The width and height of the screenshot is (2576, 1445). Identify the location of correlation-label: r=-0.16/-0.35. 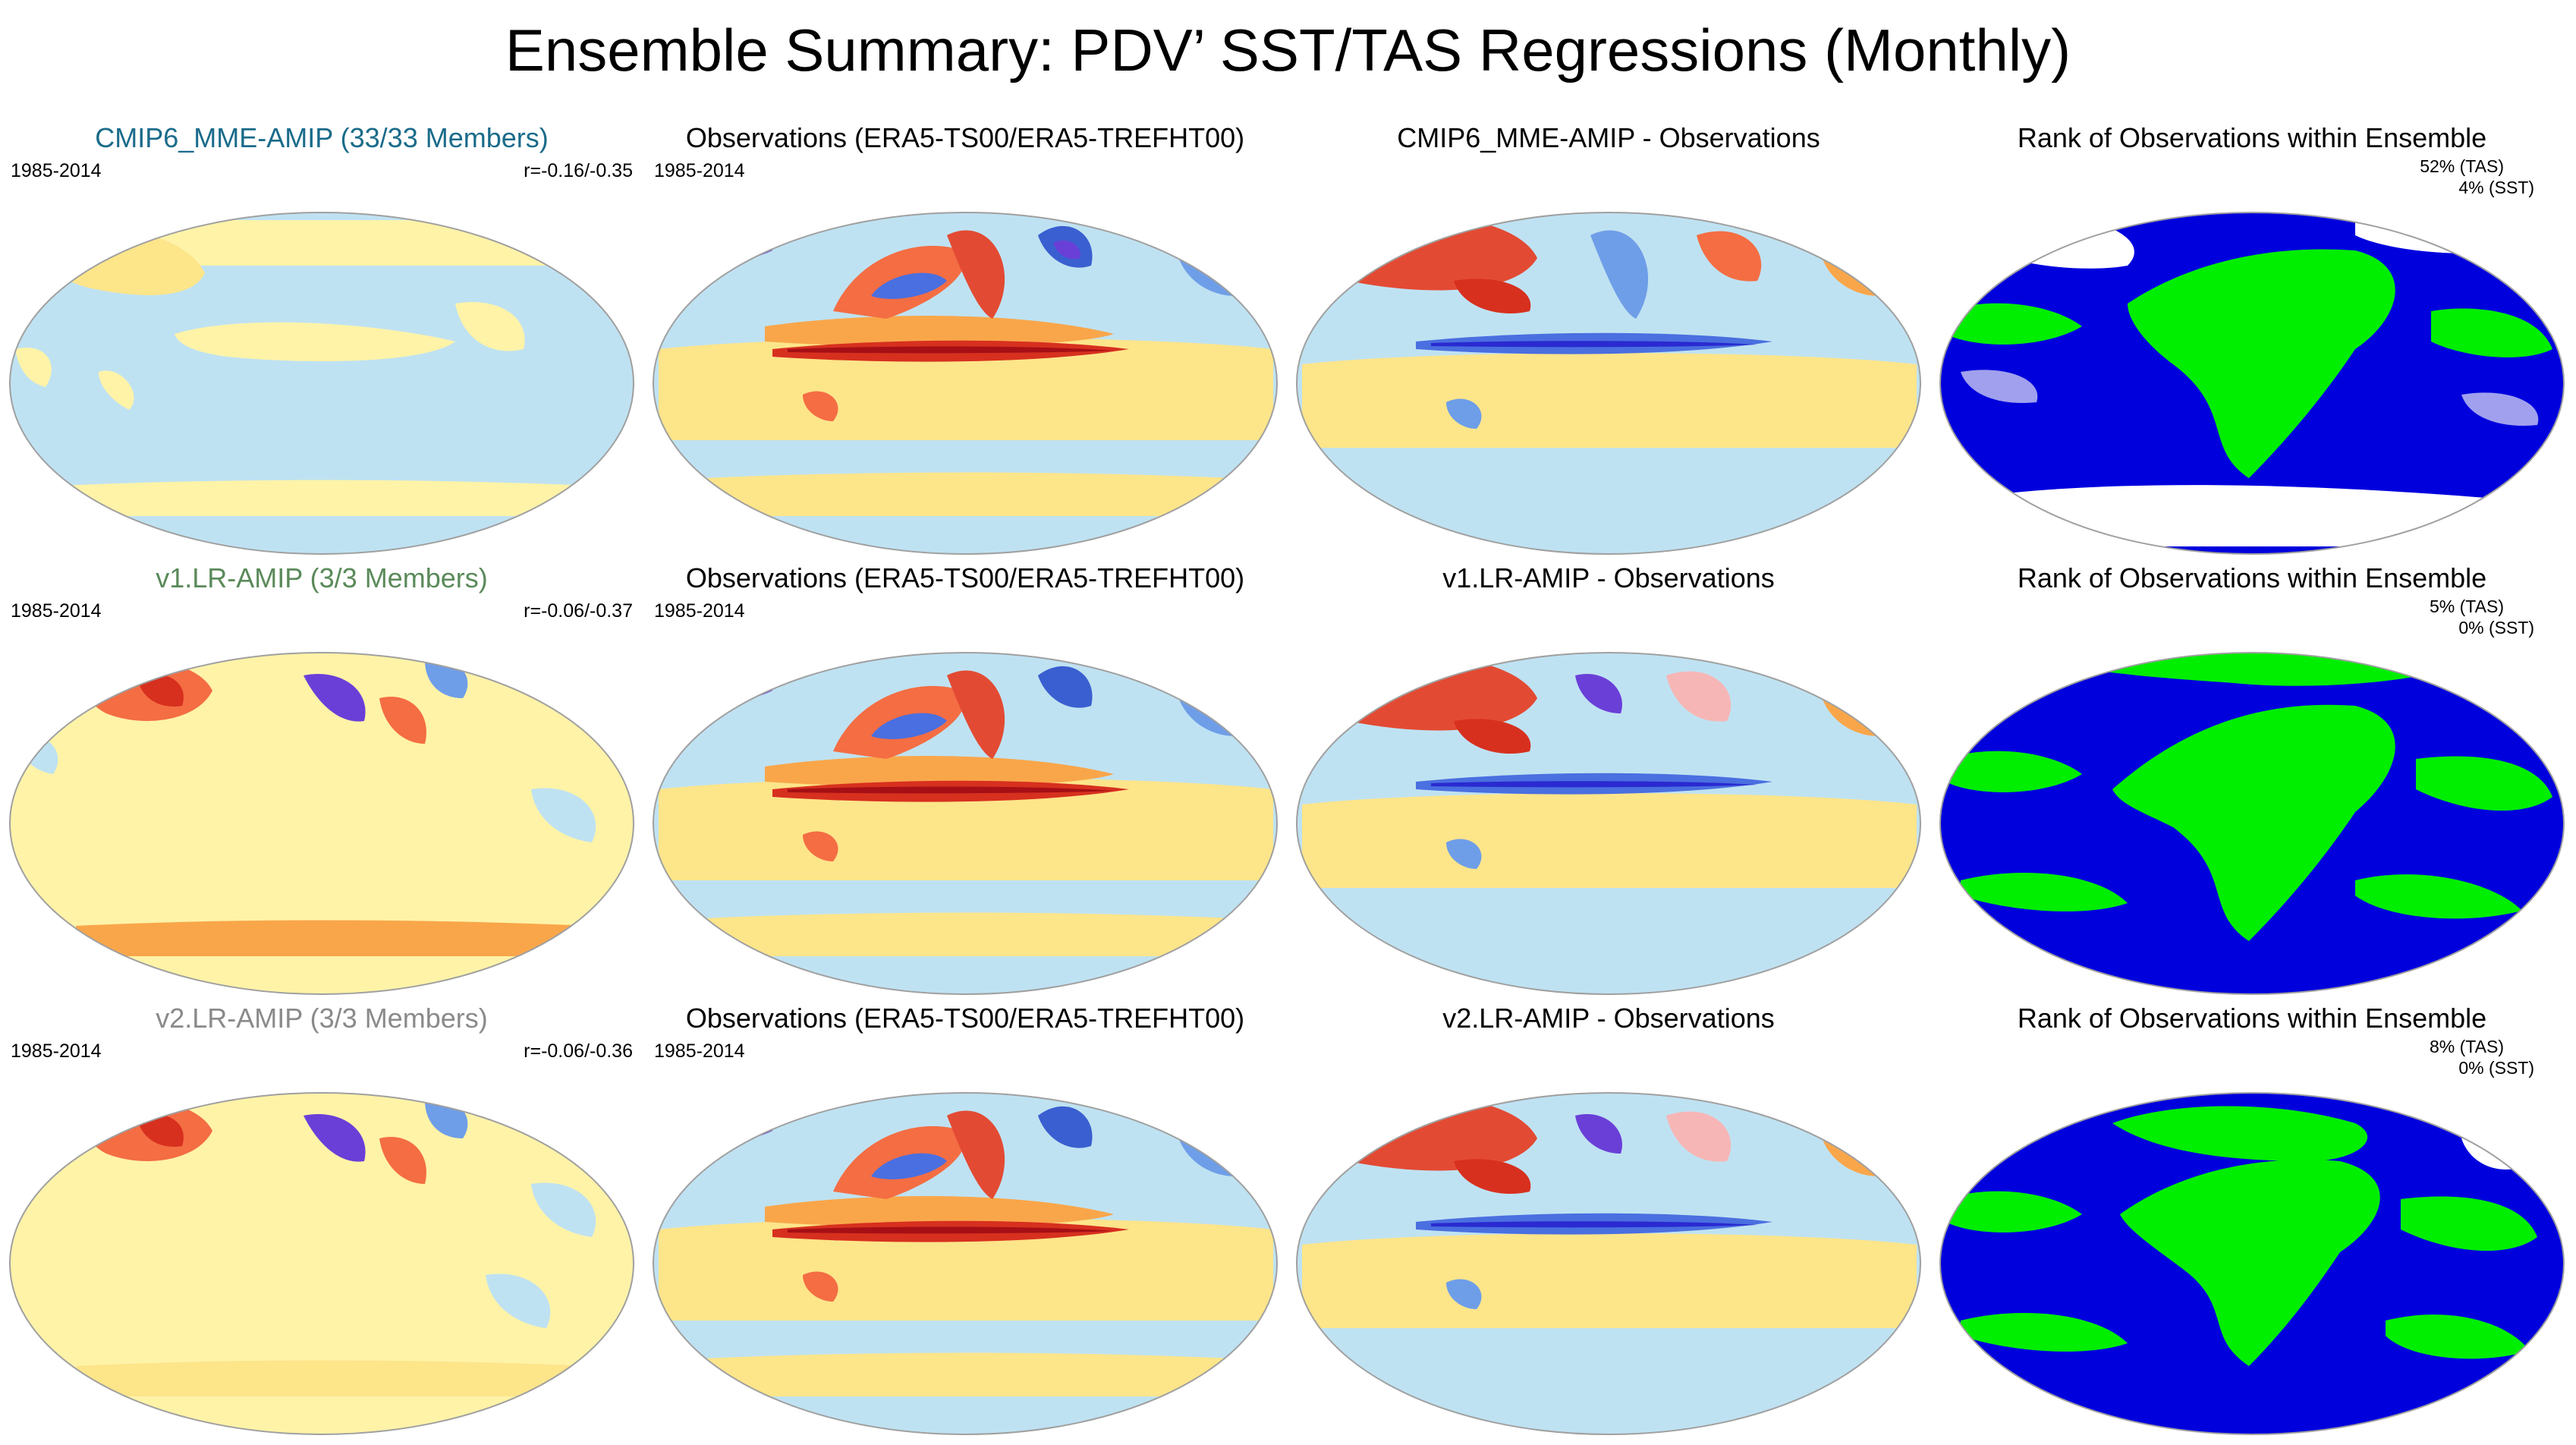
(578, 170).